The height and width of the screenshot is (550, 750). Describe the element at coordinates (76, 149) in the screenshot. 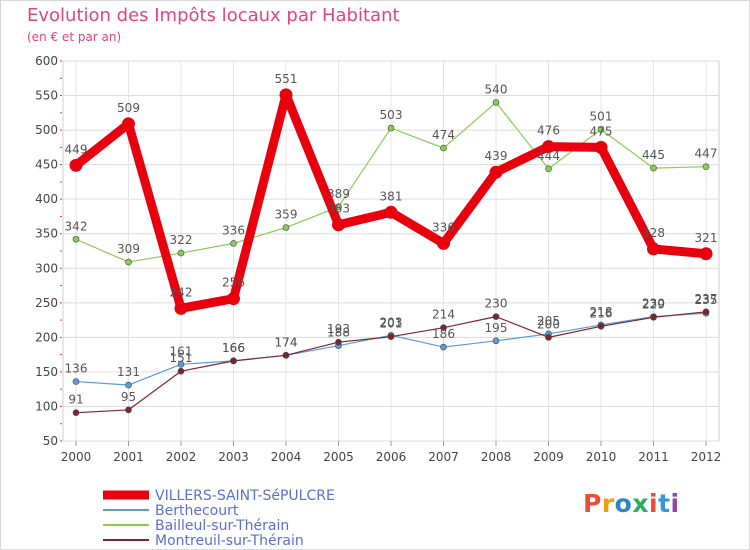

I see `data-label: 449` at that location.